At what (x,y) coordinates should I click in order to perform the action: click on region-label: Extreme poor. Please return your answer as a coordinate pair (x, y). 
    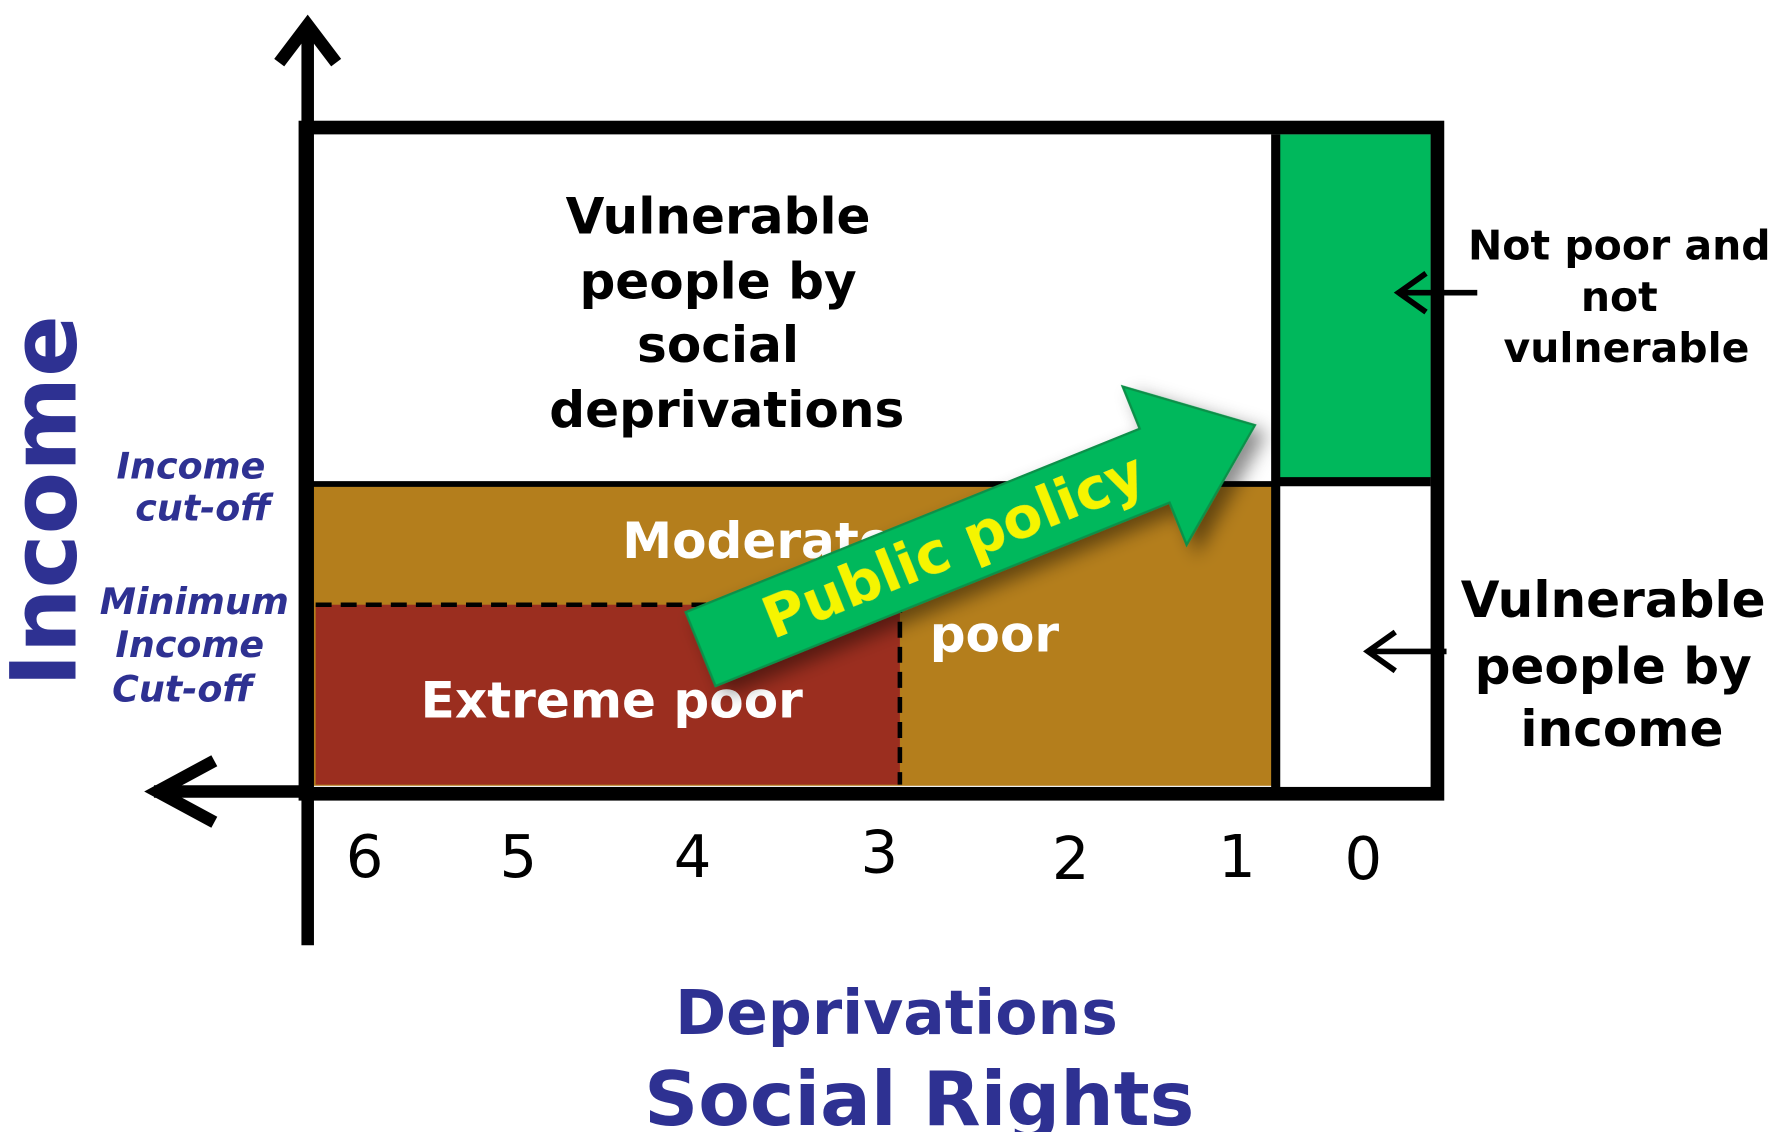
    Looking at the image, I should click on (612, 699).